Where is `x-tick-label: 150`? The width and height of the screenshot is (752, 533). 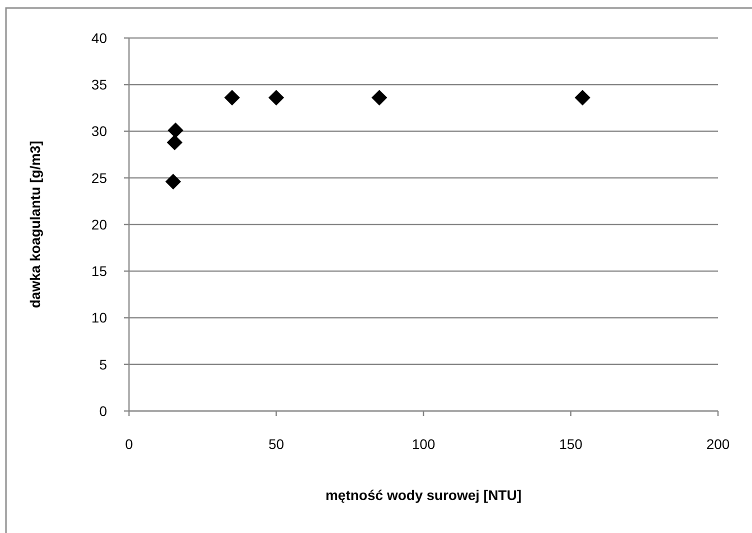 x-tick-label: 150 is located at coordinates (571, 444).